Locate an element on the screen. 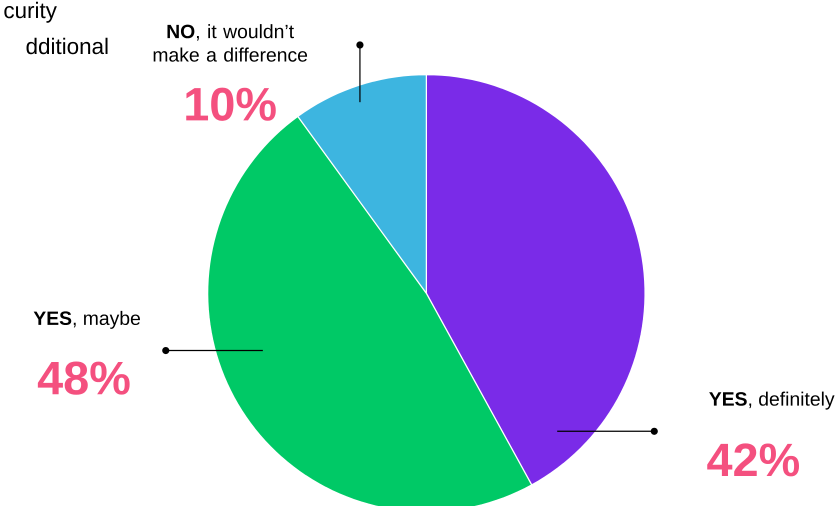 This screenshot has height=506, width=838. data-label: 48% is located at coordinates (84, 378).